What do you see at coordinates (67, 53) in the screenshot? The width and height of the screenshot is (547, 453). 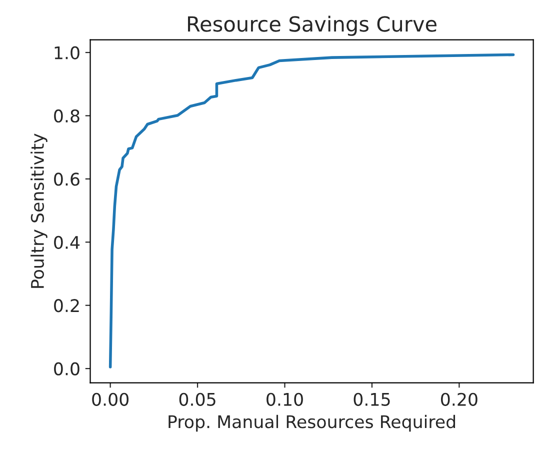 I see `y-tick-label: 1.0` at bounding box center [67, 53].